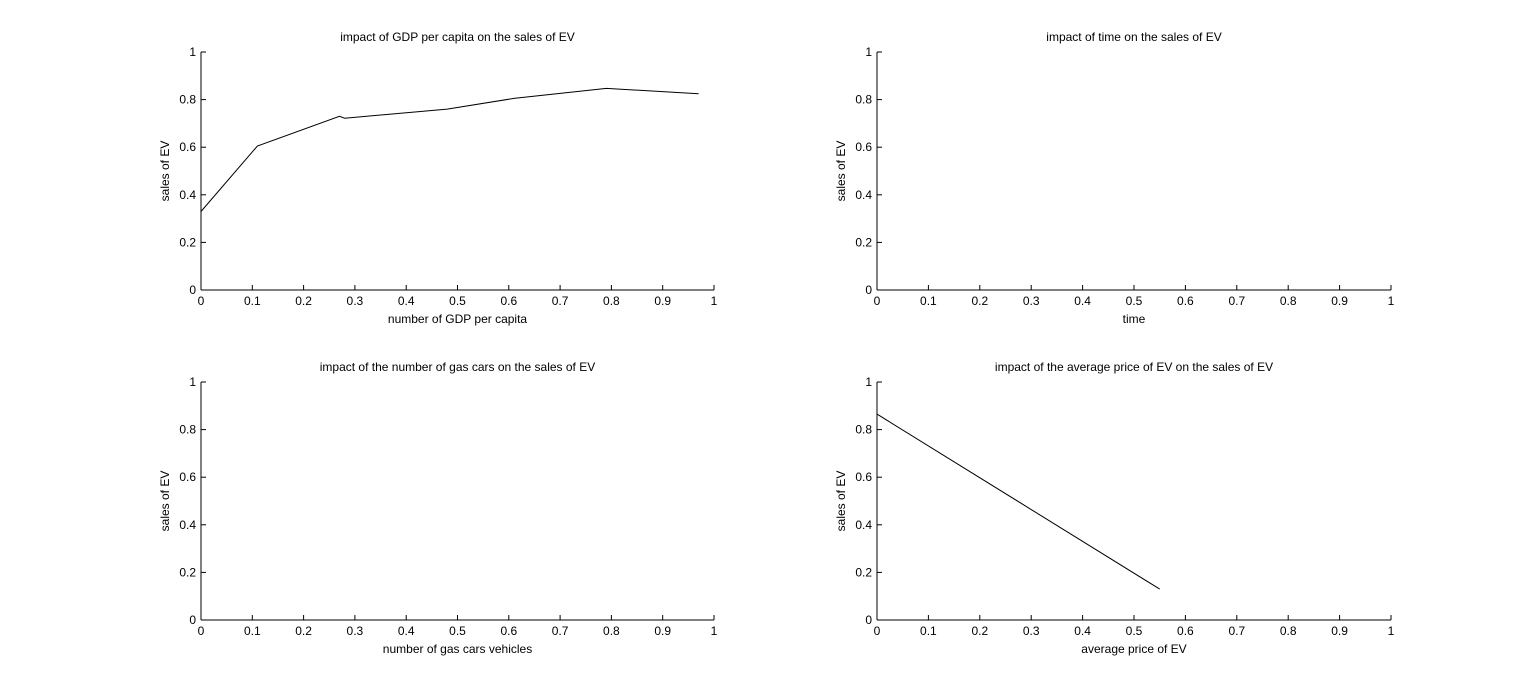 The image size is (1537, 697). I want to click on x-axis-label: average price of EV, so click(1133, 649).